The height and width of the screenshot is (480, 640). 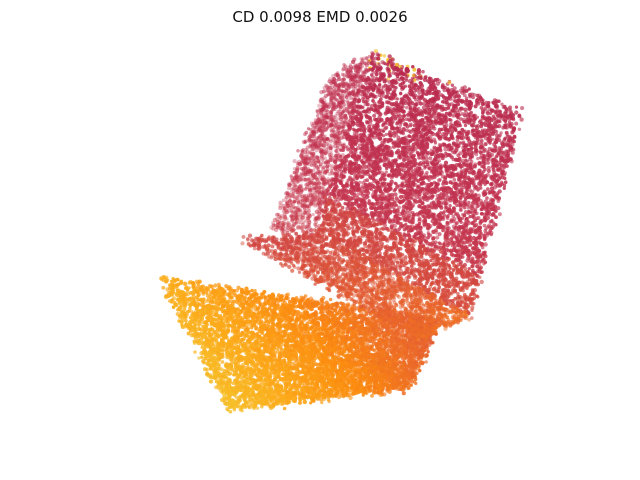 I want to click on figure-title: CD 0.0098 EMD 0.0026, so click(x=320, y=17).